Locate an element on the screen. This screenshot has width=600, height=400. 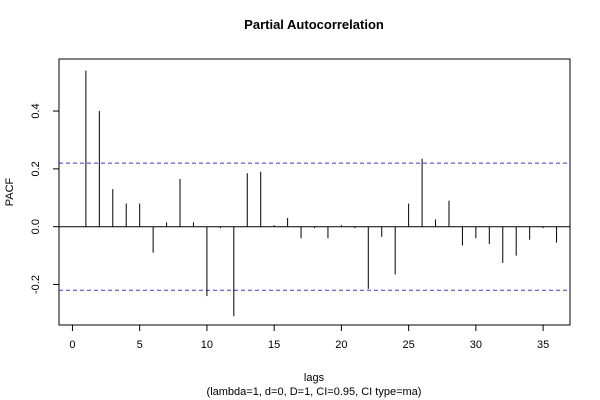
y-tick-label: 0.4 is located at coordinates (36, 110).